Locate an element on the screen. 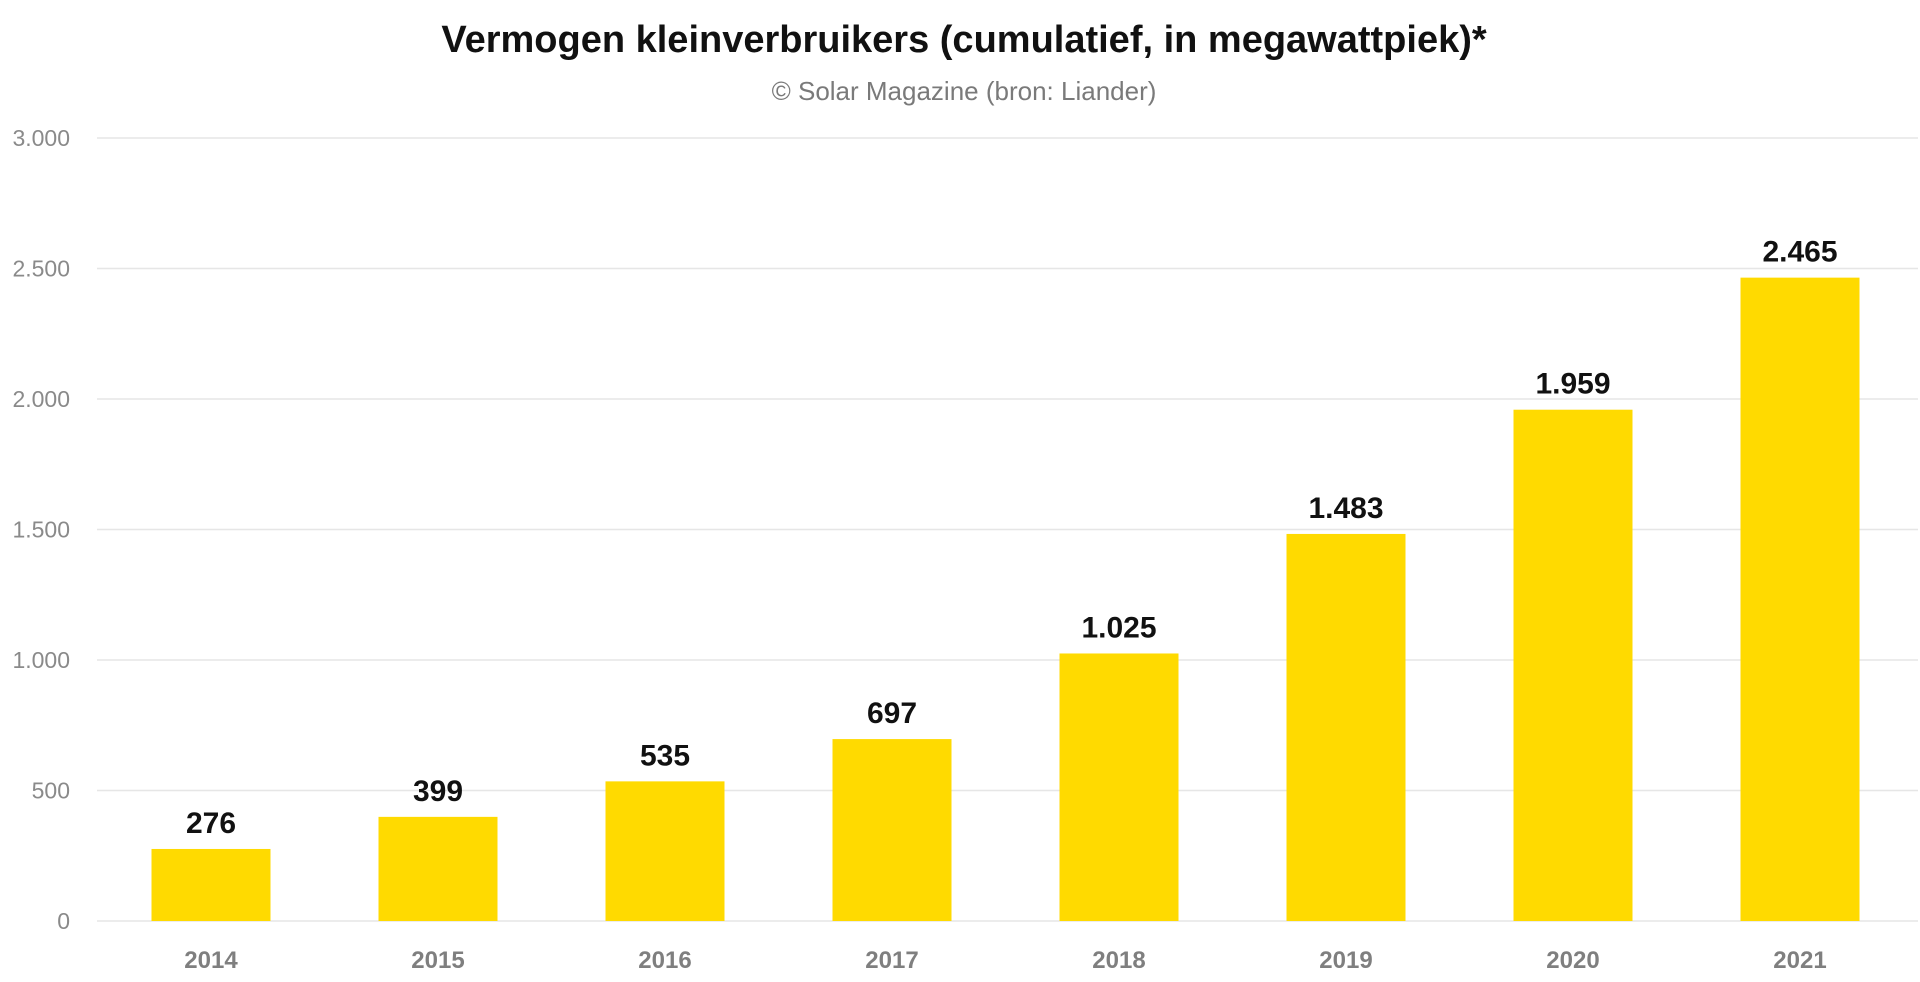 The height and width of the screenshot is (982, 1920). bar-2017 is located at coordinates (892, 830).